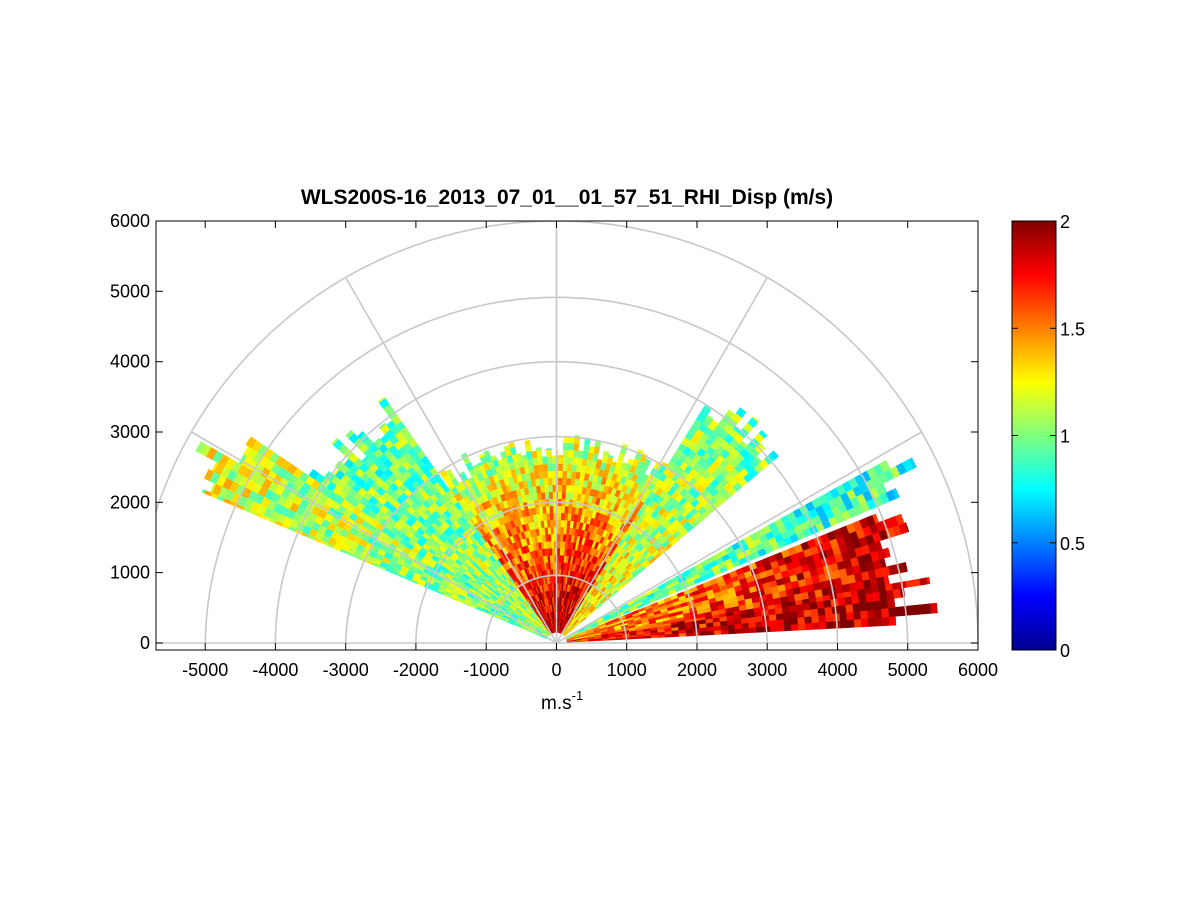  I want to click on x-tick-label: 2000, so click(697, 670).